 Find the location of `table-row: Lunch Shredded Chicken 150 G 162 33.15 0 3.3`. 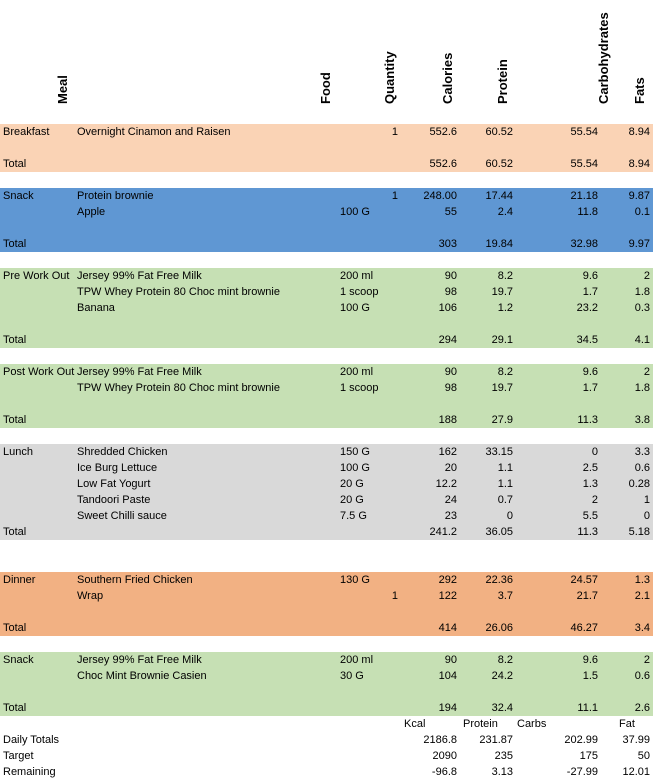

table-row: Lunch Shredded Chicken 150 G 162 33.15 0 3.3 is located at coordinates (326, 452).